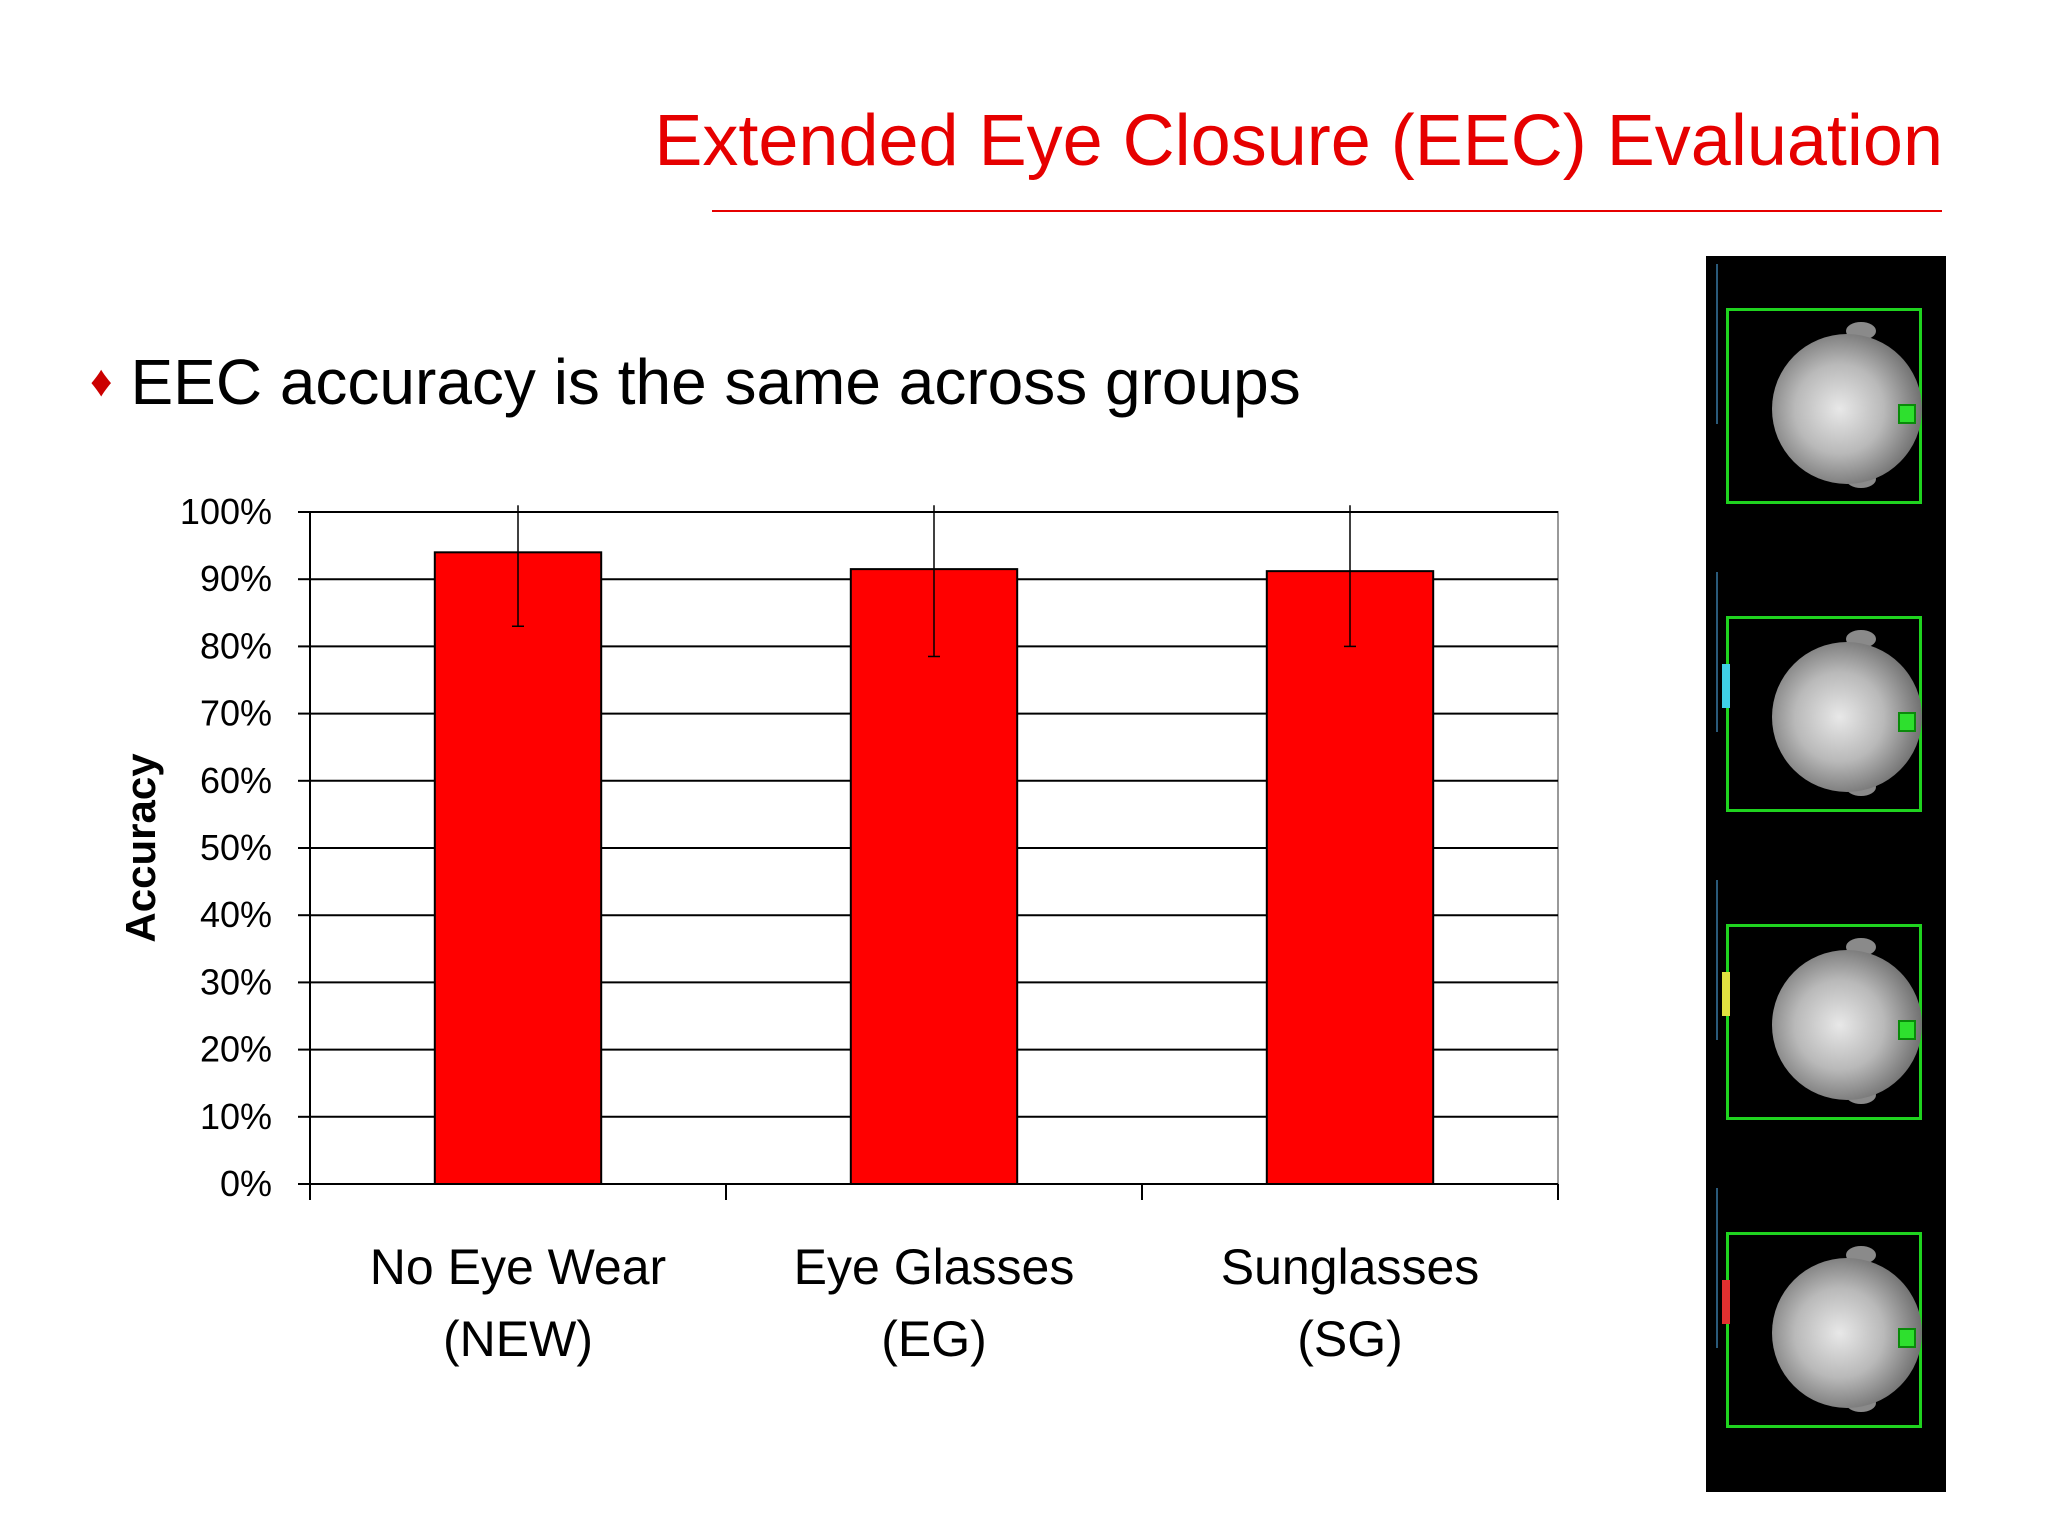 The height and width of the screenshot is (1536, 2048). I want to click on y-tick-label: 90%, so click(236, 578).